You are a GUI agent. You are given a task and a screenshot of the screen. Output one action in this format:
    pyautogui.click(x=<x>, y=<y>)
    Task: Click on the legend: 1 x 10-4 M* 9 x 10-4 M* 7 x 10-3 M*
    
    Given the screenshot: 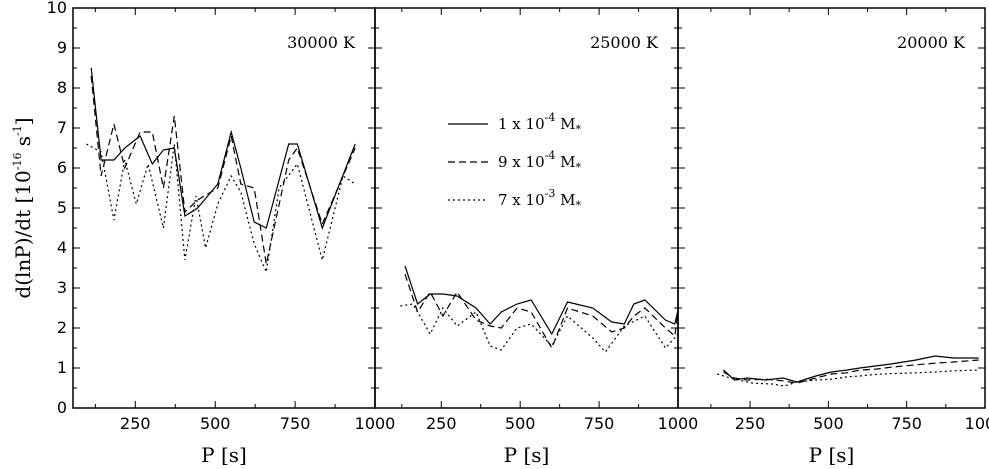 What is the action you would take?
    pyautogui.click(x=515, y=161)
    